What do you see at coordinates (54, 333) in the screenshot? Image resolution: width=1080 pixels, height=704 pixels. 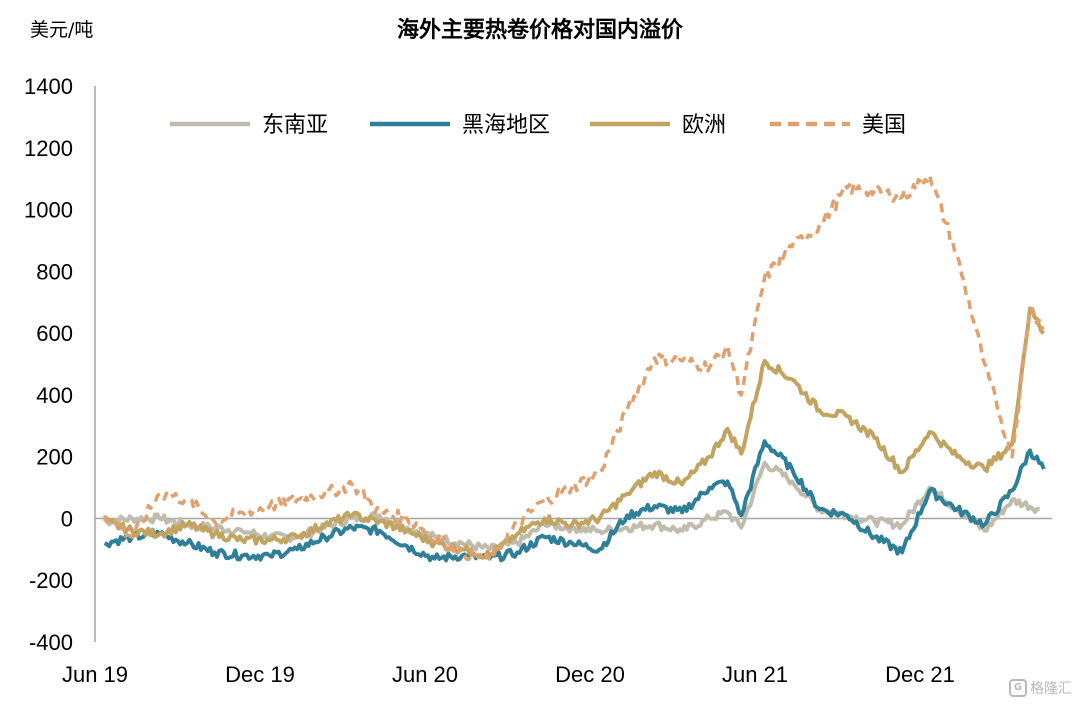 I see `y-tick-label: 600` at bounding box center [54, 333].